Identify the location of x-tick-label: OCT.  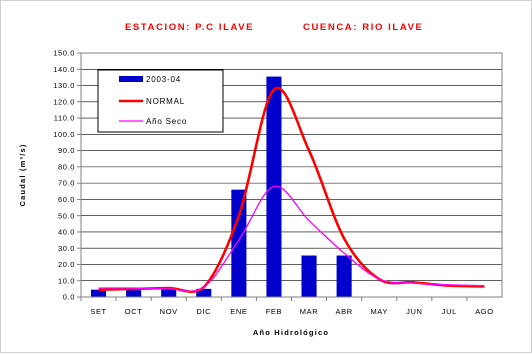
(134, 311).